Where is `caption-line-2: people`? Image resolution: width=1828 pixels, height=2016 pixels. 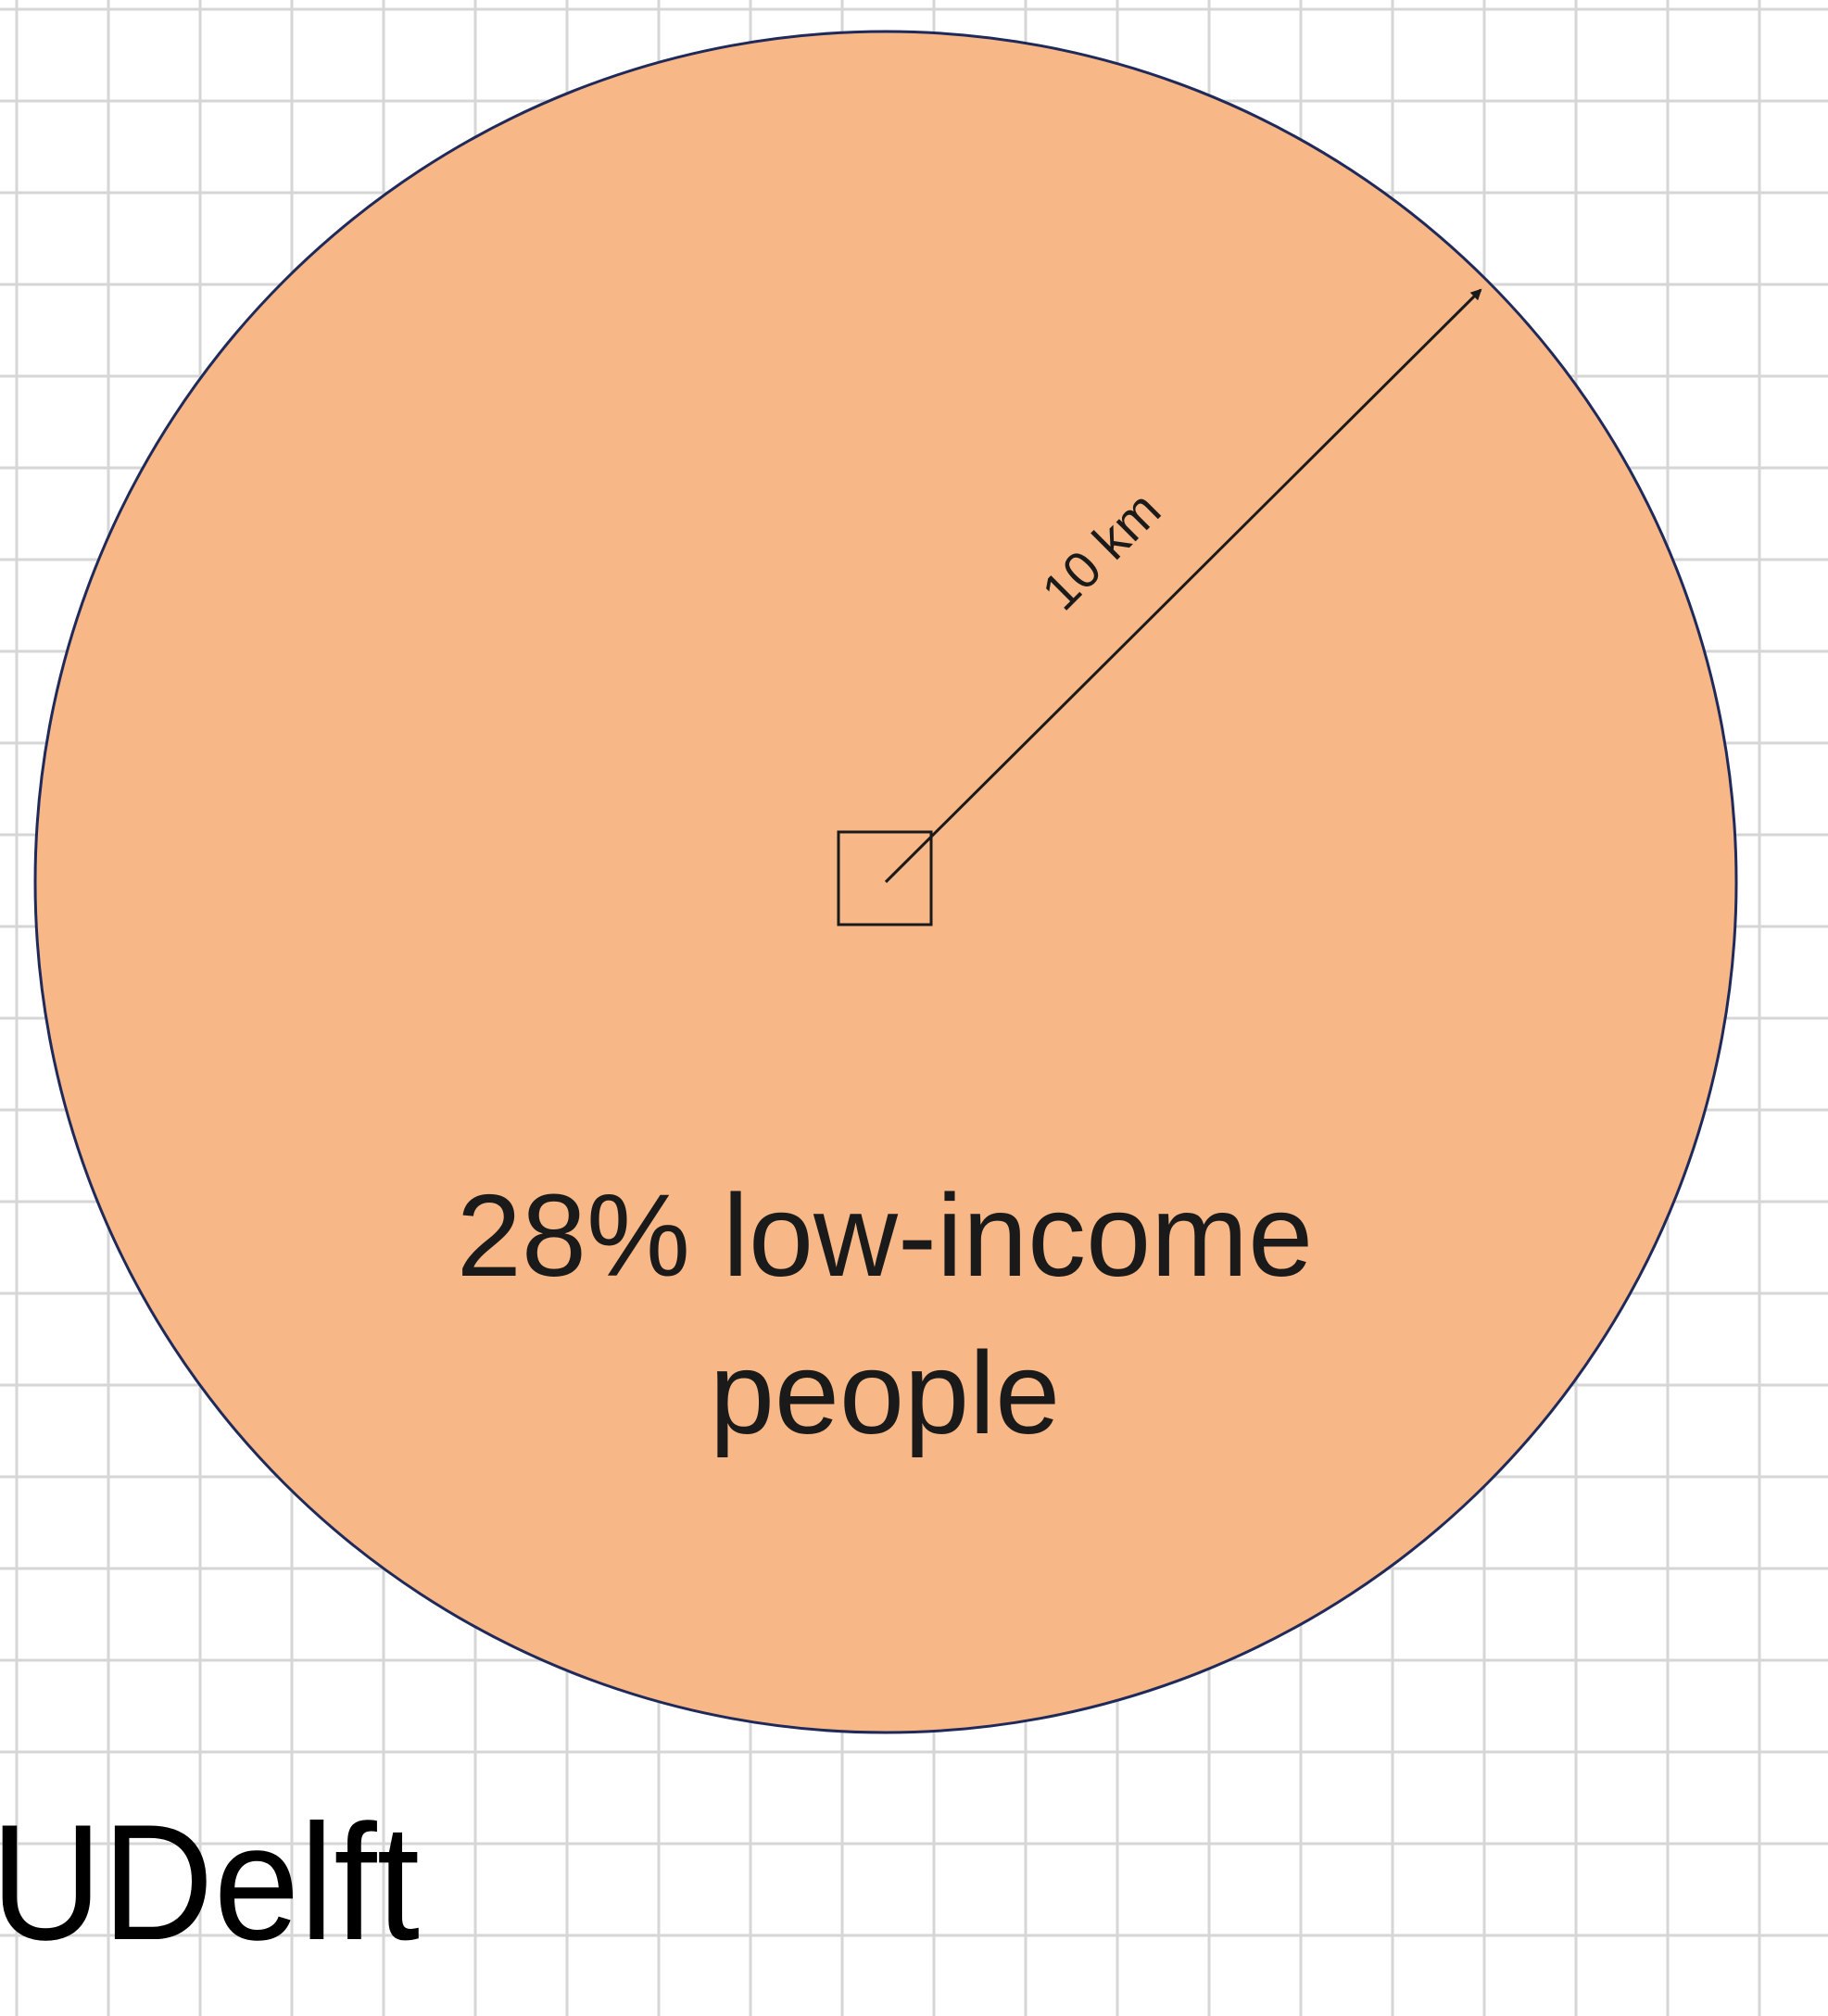
caption-line-2: people is located at coordinates (885, 1393).